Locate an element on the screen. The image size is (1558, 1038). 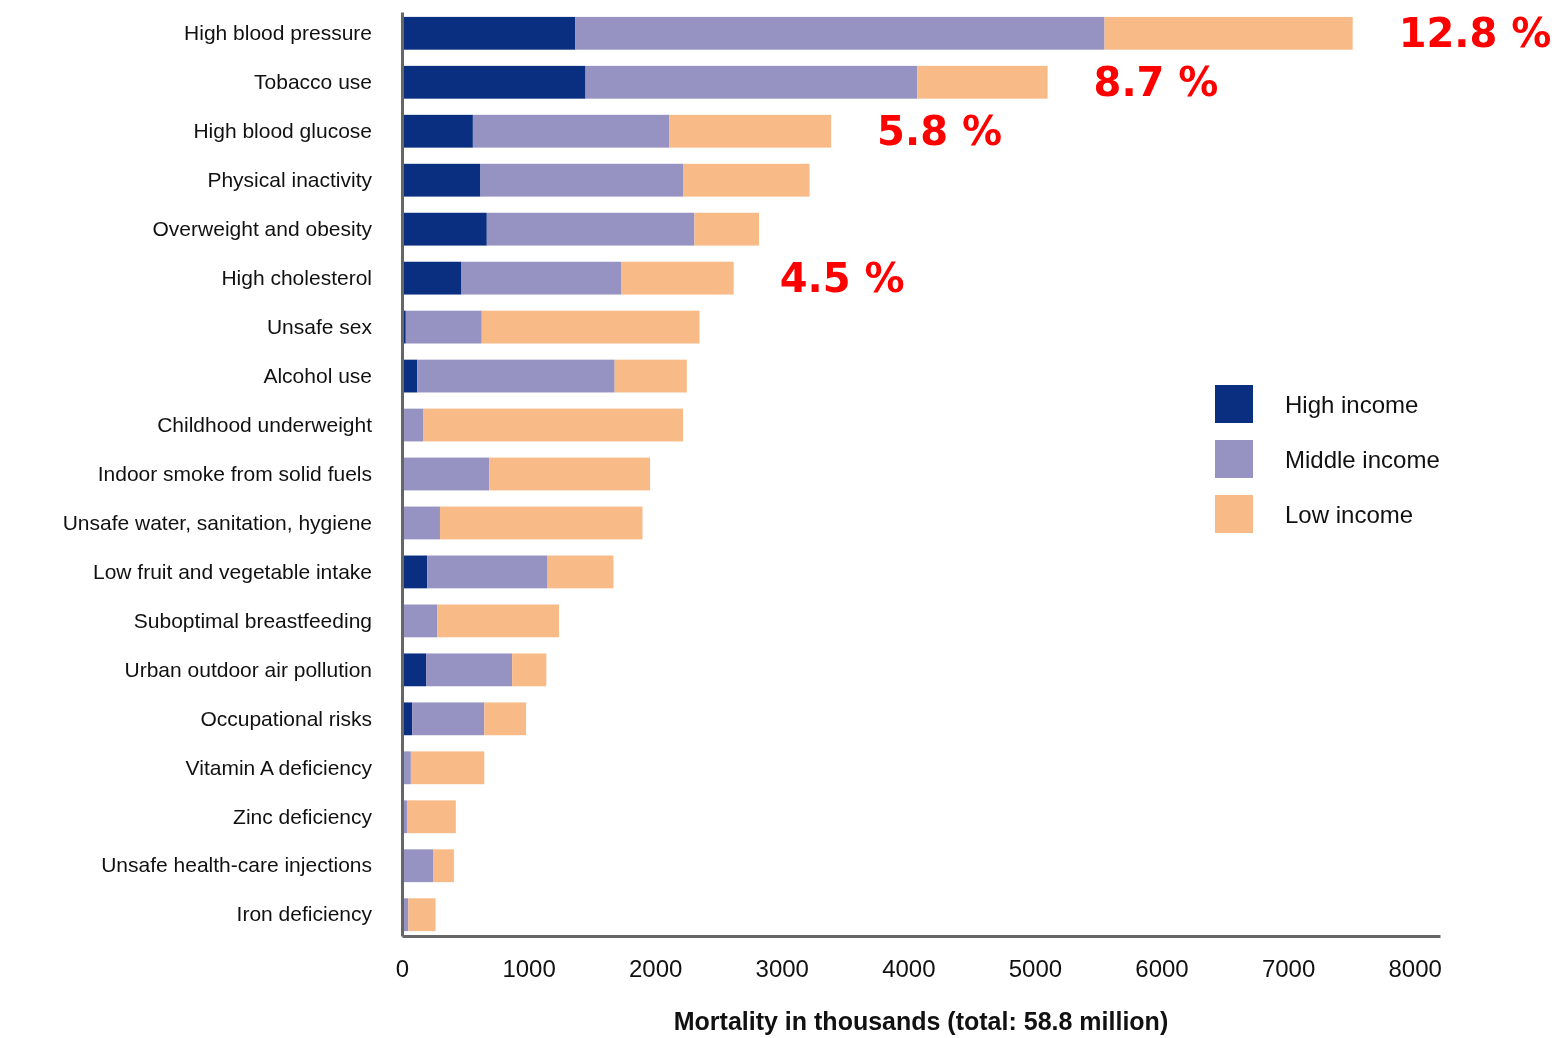
annotation: 4.5 % is located at coordinates (842, 278).